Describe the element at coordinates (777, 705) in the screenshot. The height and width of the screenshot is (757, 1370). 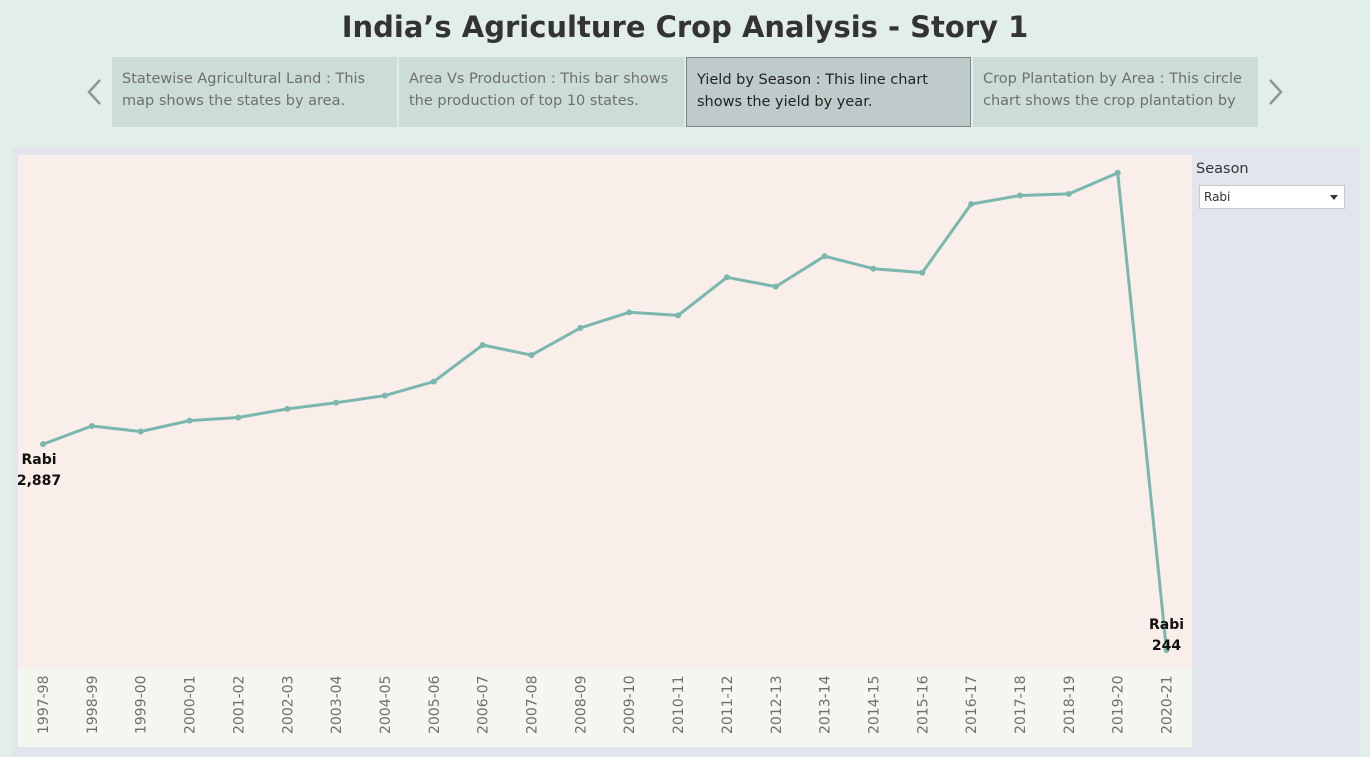
I see `x-tick-label: 2012-13` at that location.